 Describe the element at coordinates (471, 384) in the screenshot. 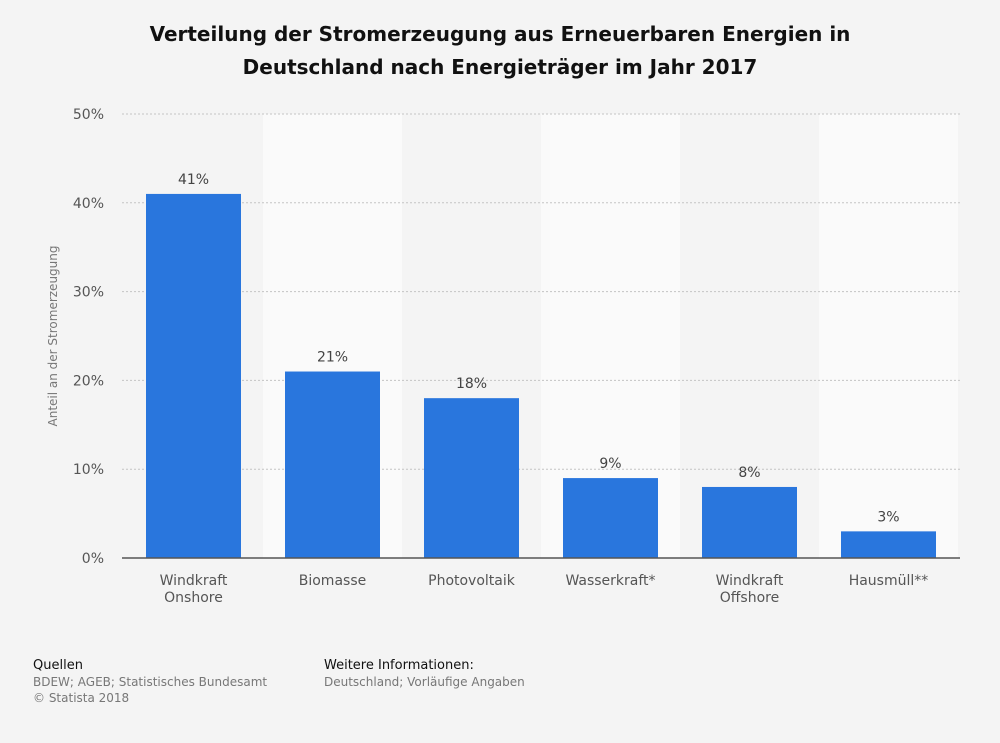

I see `data-label: 18%` at that location.